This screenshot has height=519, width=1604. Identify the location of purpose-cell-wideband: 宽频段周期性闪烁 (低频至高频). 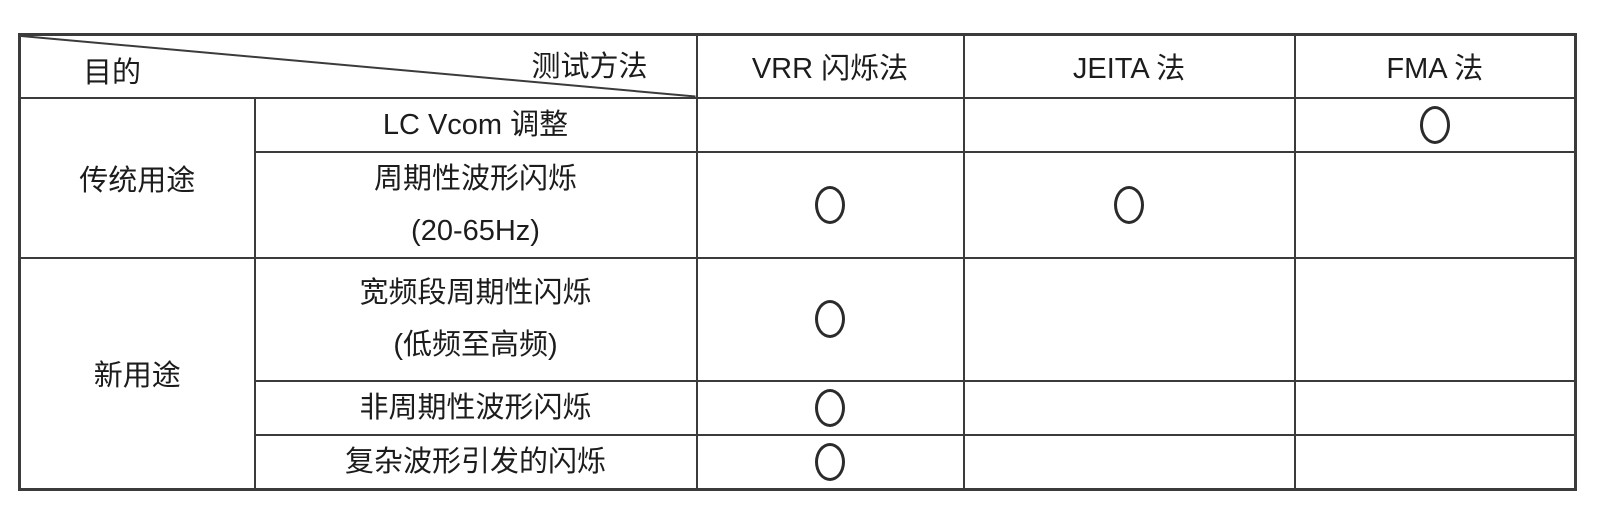
(475, 319).